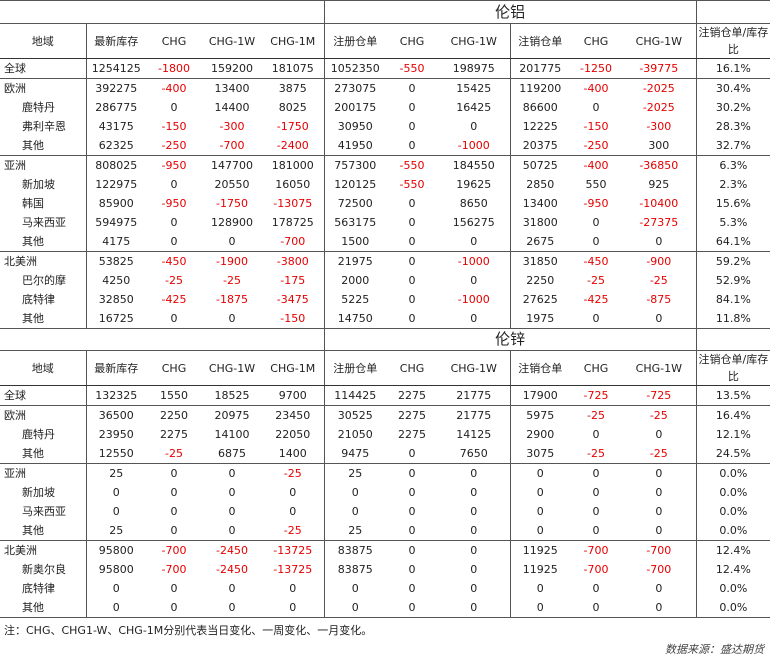  What do you see at coordinates (116, 68) in the screenshot?
I see `value-cell: 1254125` at bounding box center [116, 68].